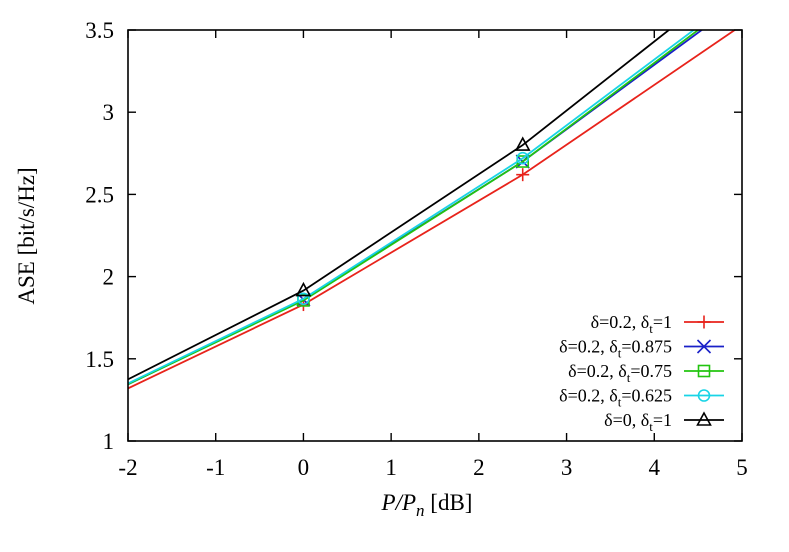  Describe the element at coordinates (638, 422) in the screenshot. I see `legend-label: δ=0, δt=1` at that location.